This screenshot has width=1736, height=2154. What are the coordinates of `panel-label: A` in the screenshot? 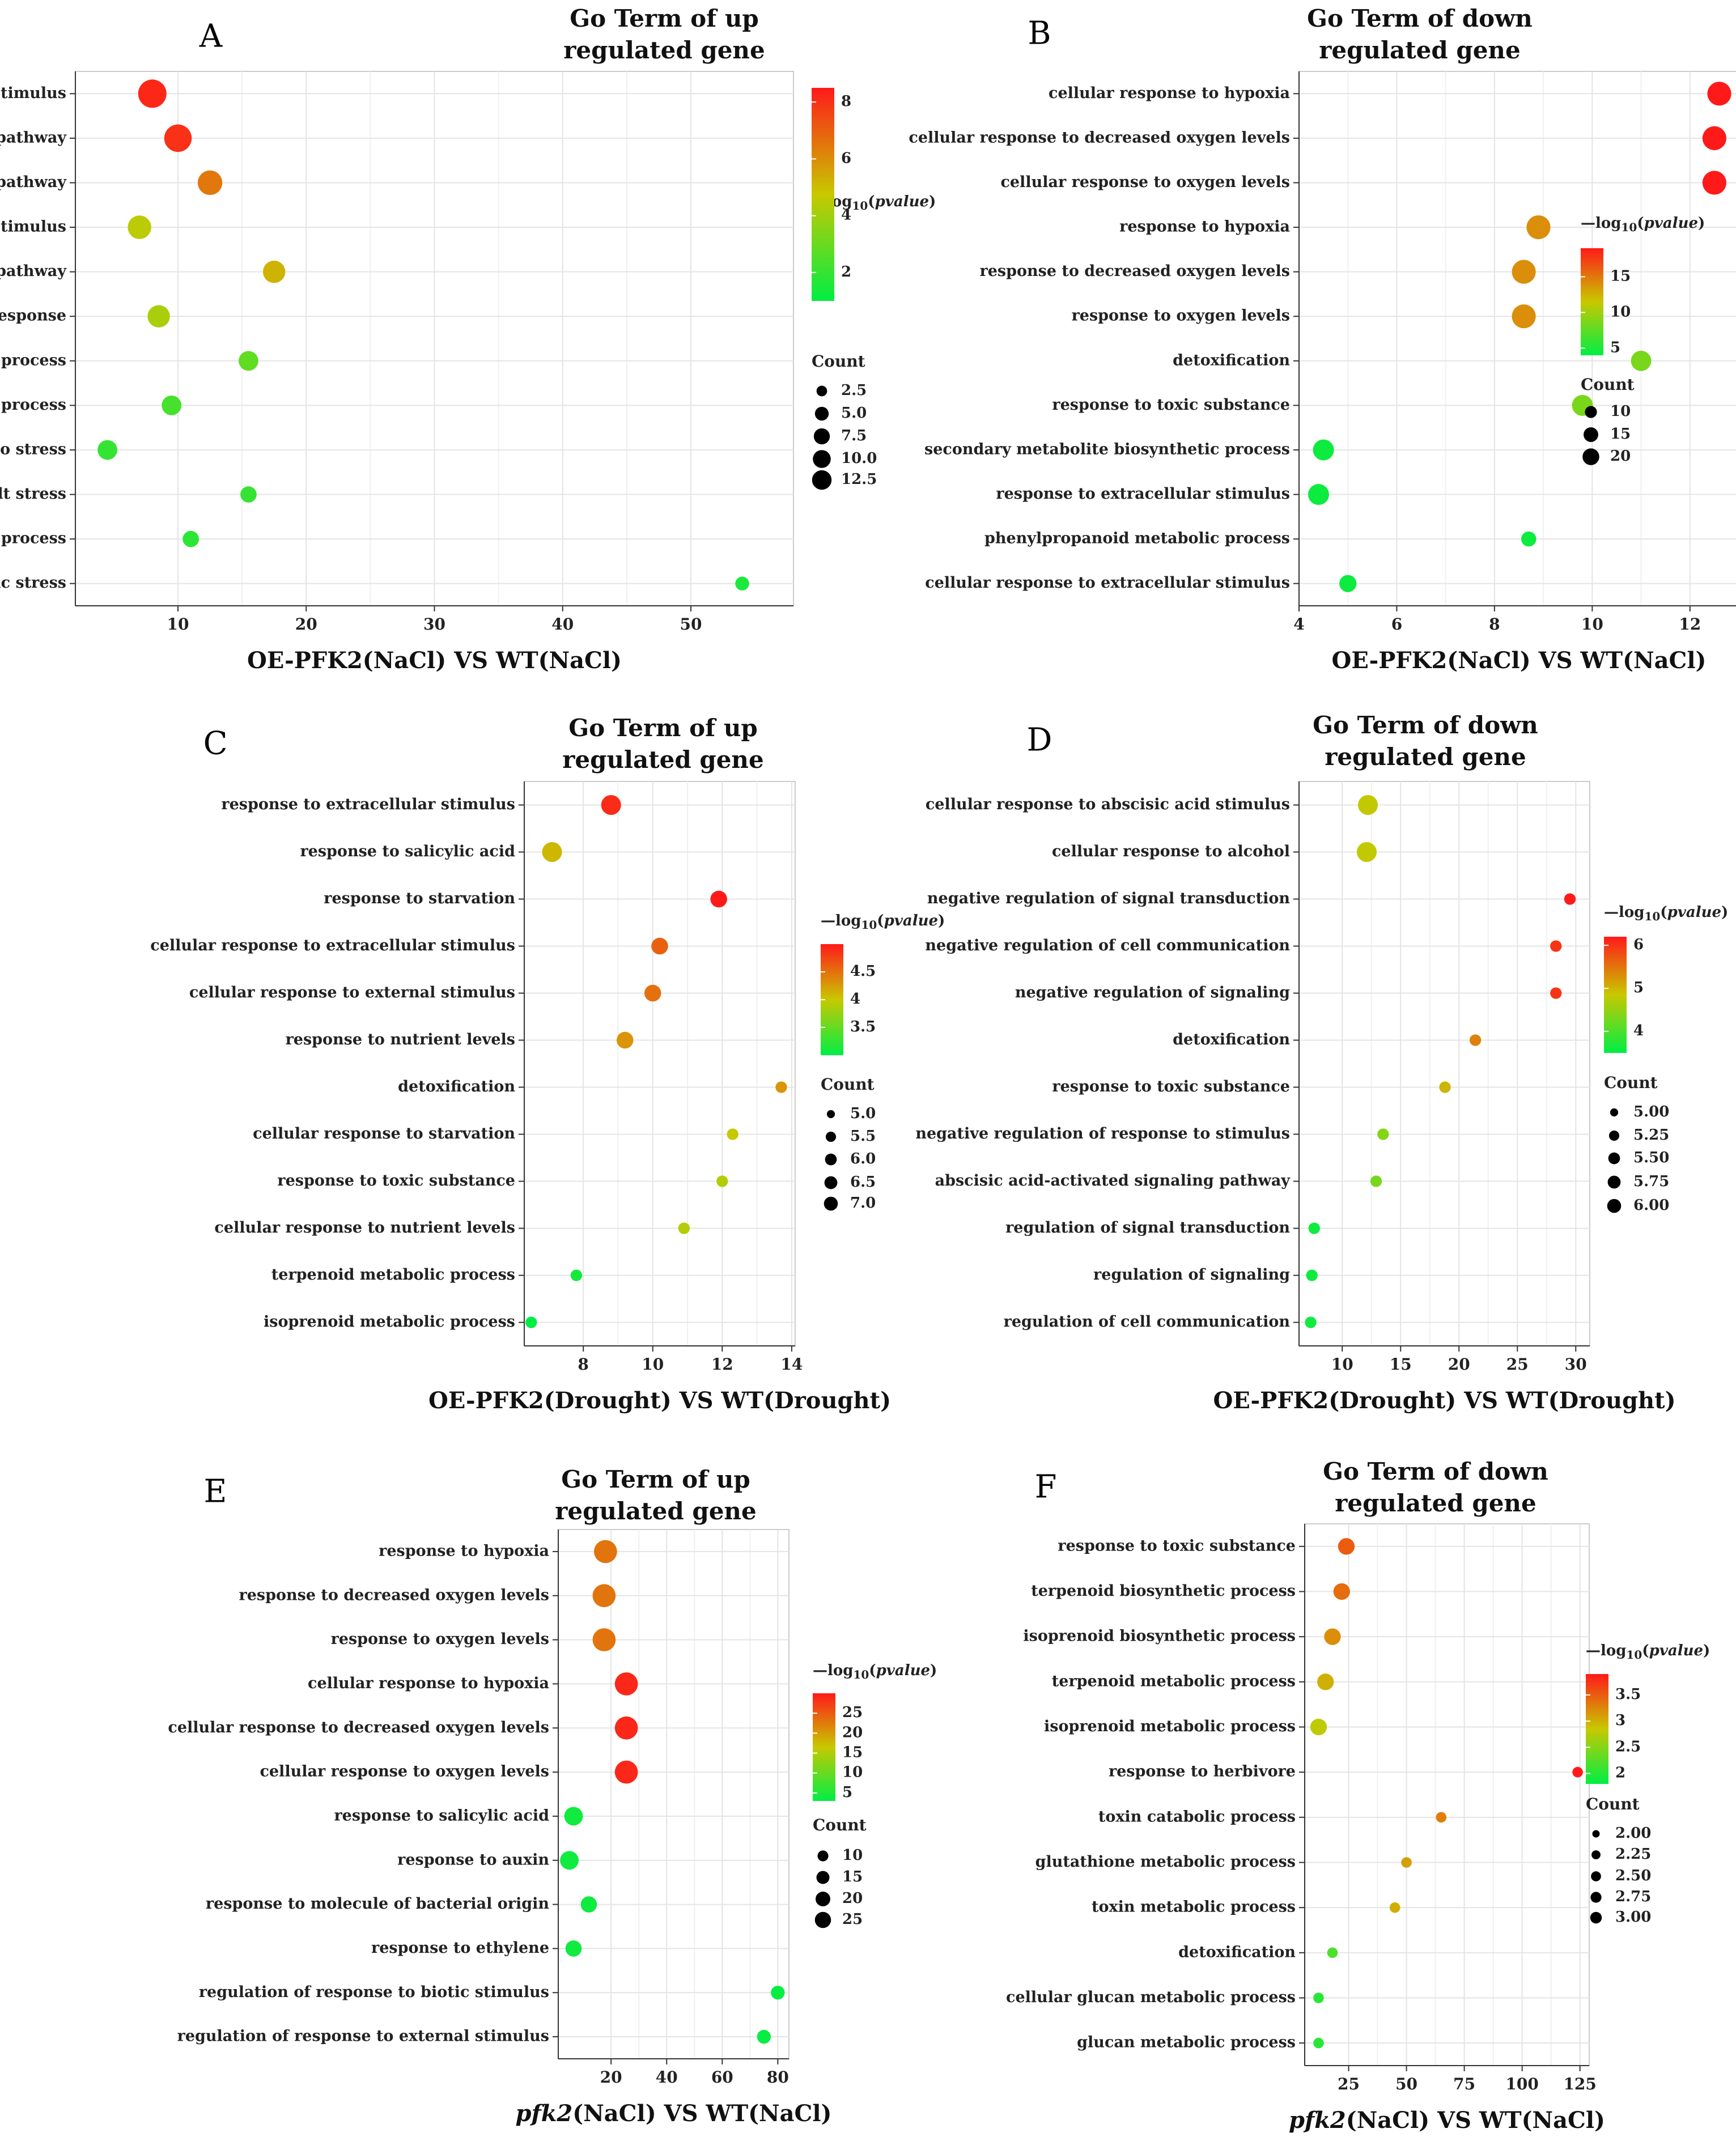 It's located at (211, 36).